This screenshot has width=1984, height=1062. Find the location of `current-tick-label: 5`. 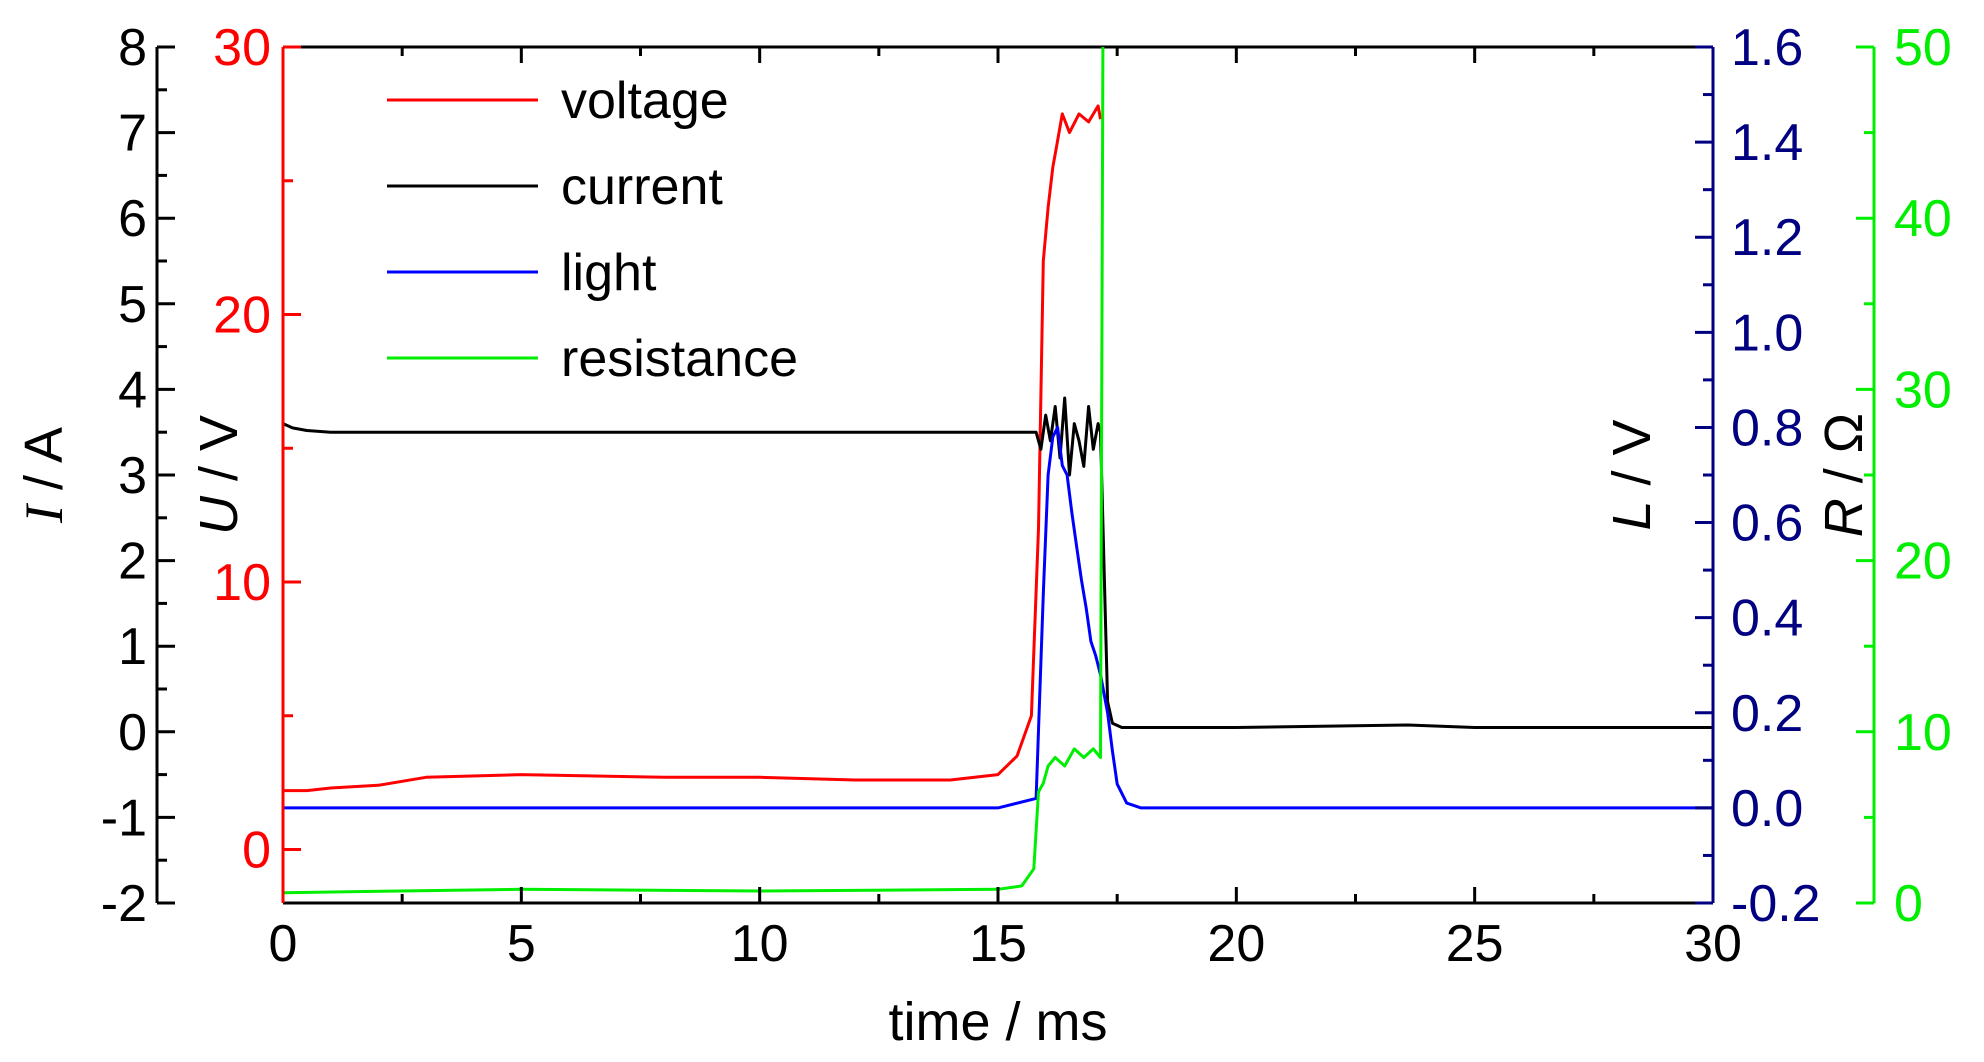

current-tick-label: 5 is located at coordinates (132, 305).